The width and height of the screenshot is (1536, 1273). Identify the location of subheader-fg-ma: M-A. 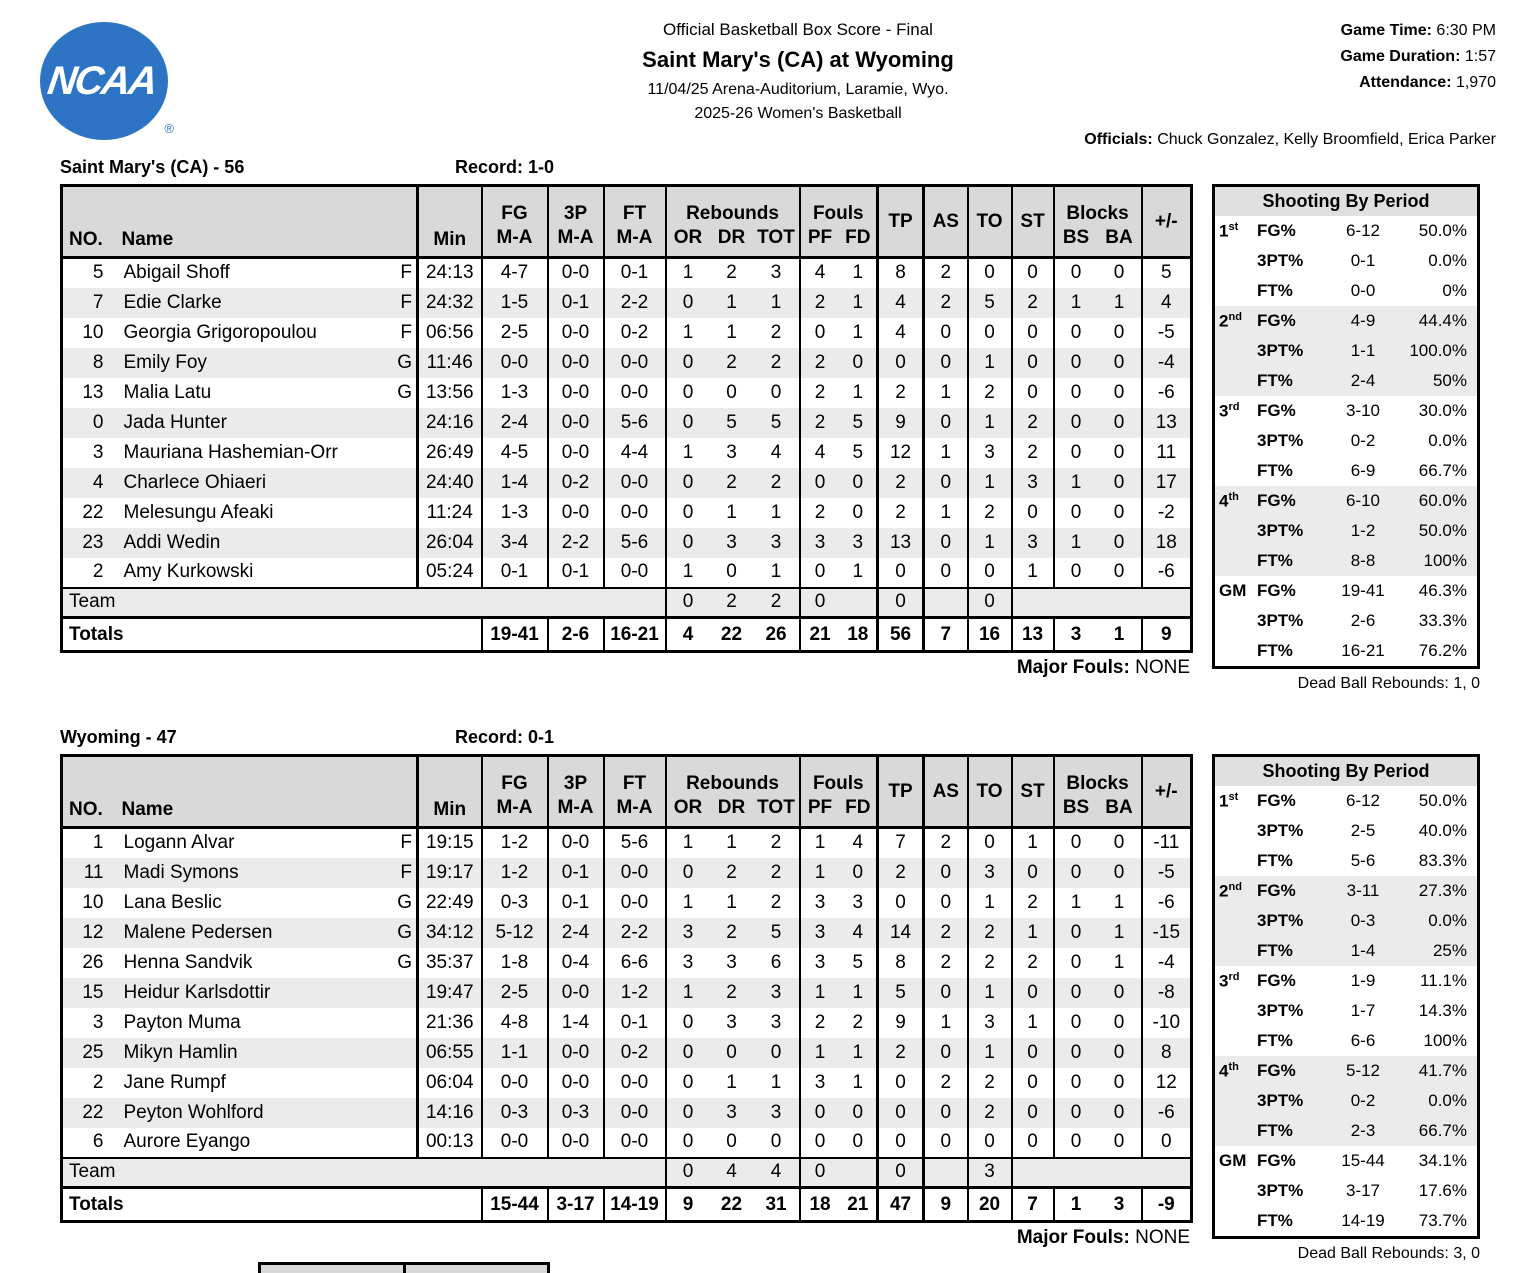
(514, 811).